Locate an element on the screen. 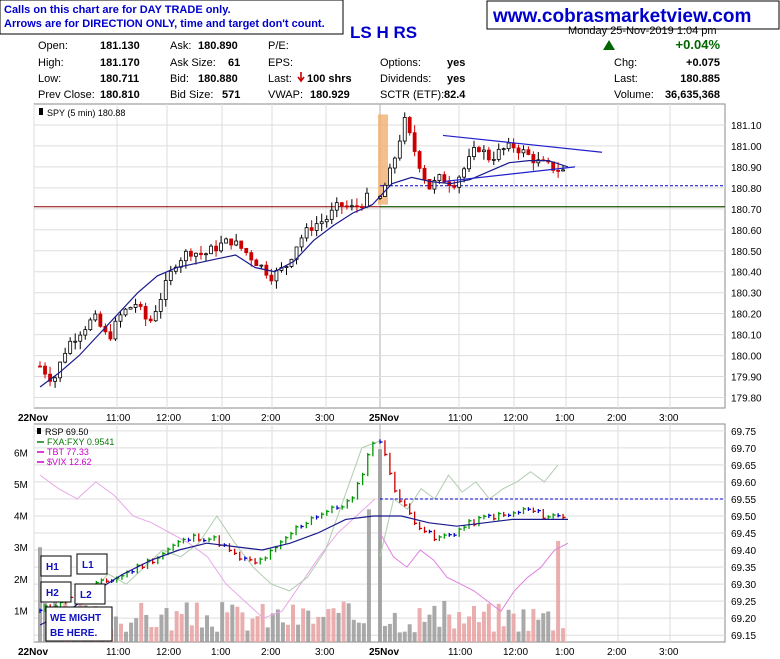  indicator-tick-label: 69.70 is located at coordinates (743, 449).